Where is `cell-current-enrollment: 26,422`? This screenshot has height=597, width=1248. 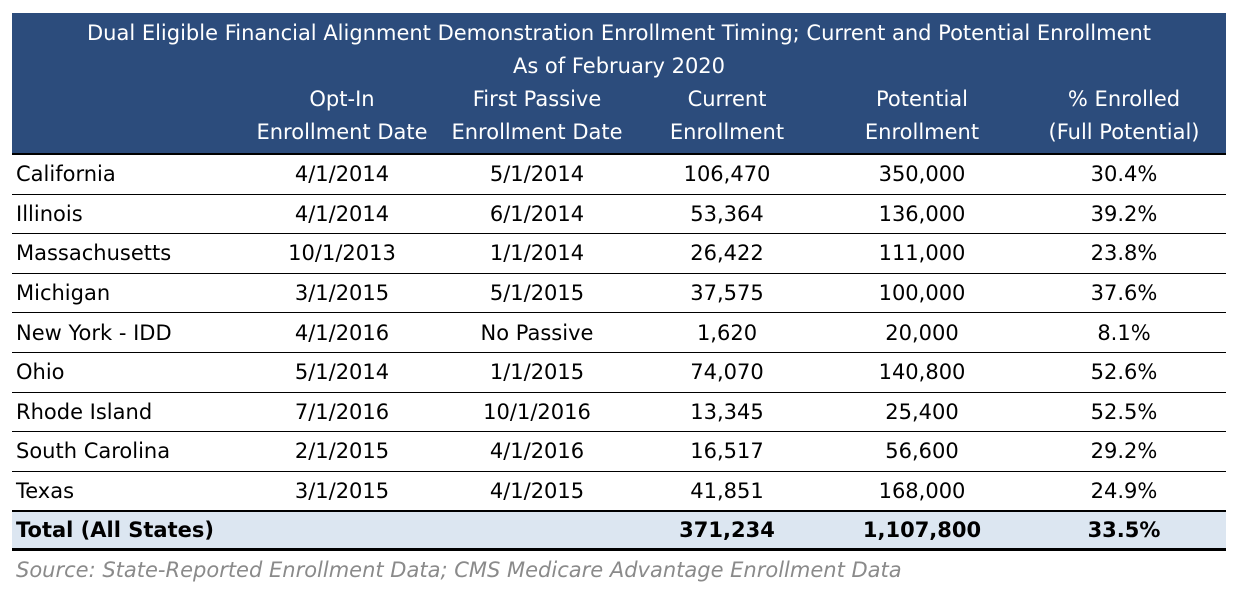 cell-current-enrollment: 26,422 is located at coordinates (727, 253).